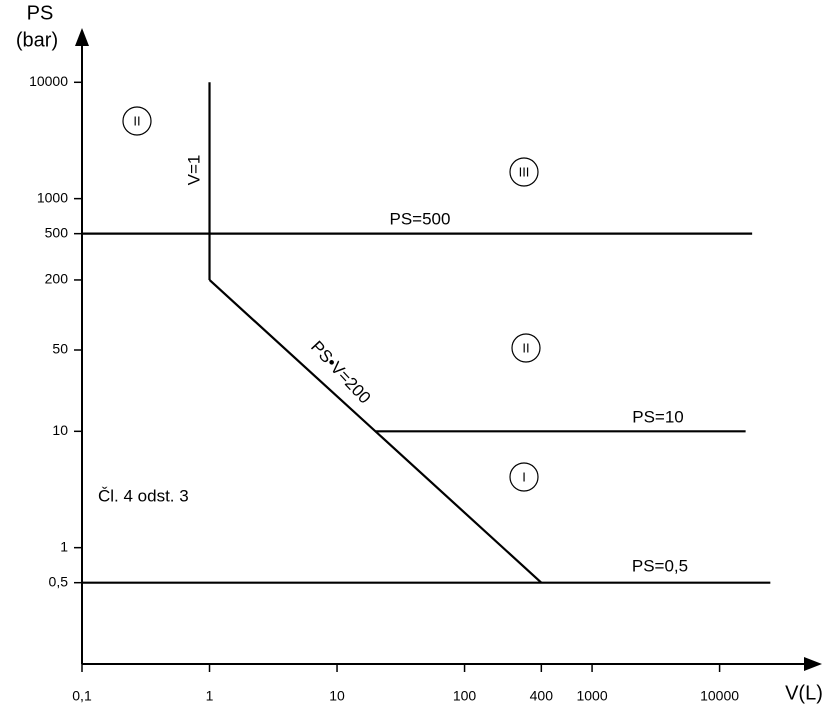  What do you see at coordinates (57, 232) in the screenshot?
I see `y-tick-label: 500` at bounding box center [57, 232].